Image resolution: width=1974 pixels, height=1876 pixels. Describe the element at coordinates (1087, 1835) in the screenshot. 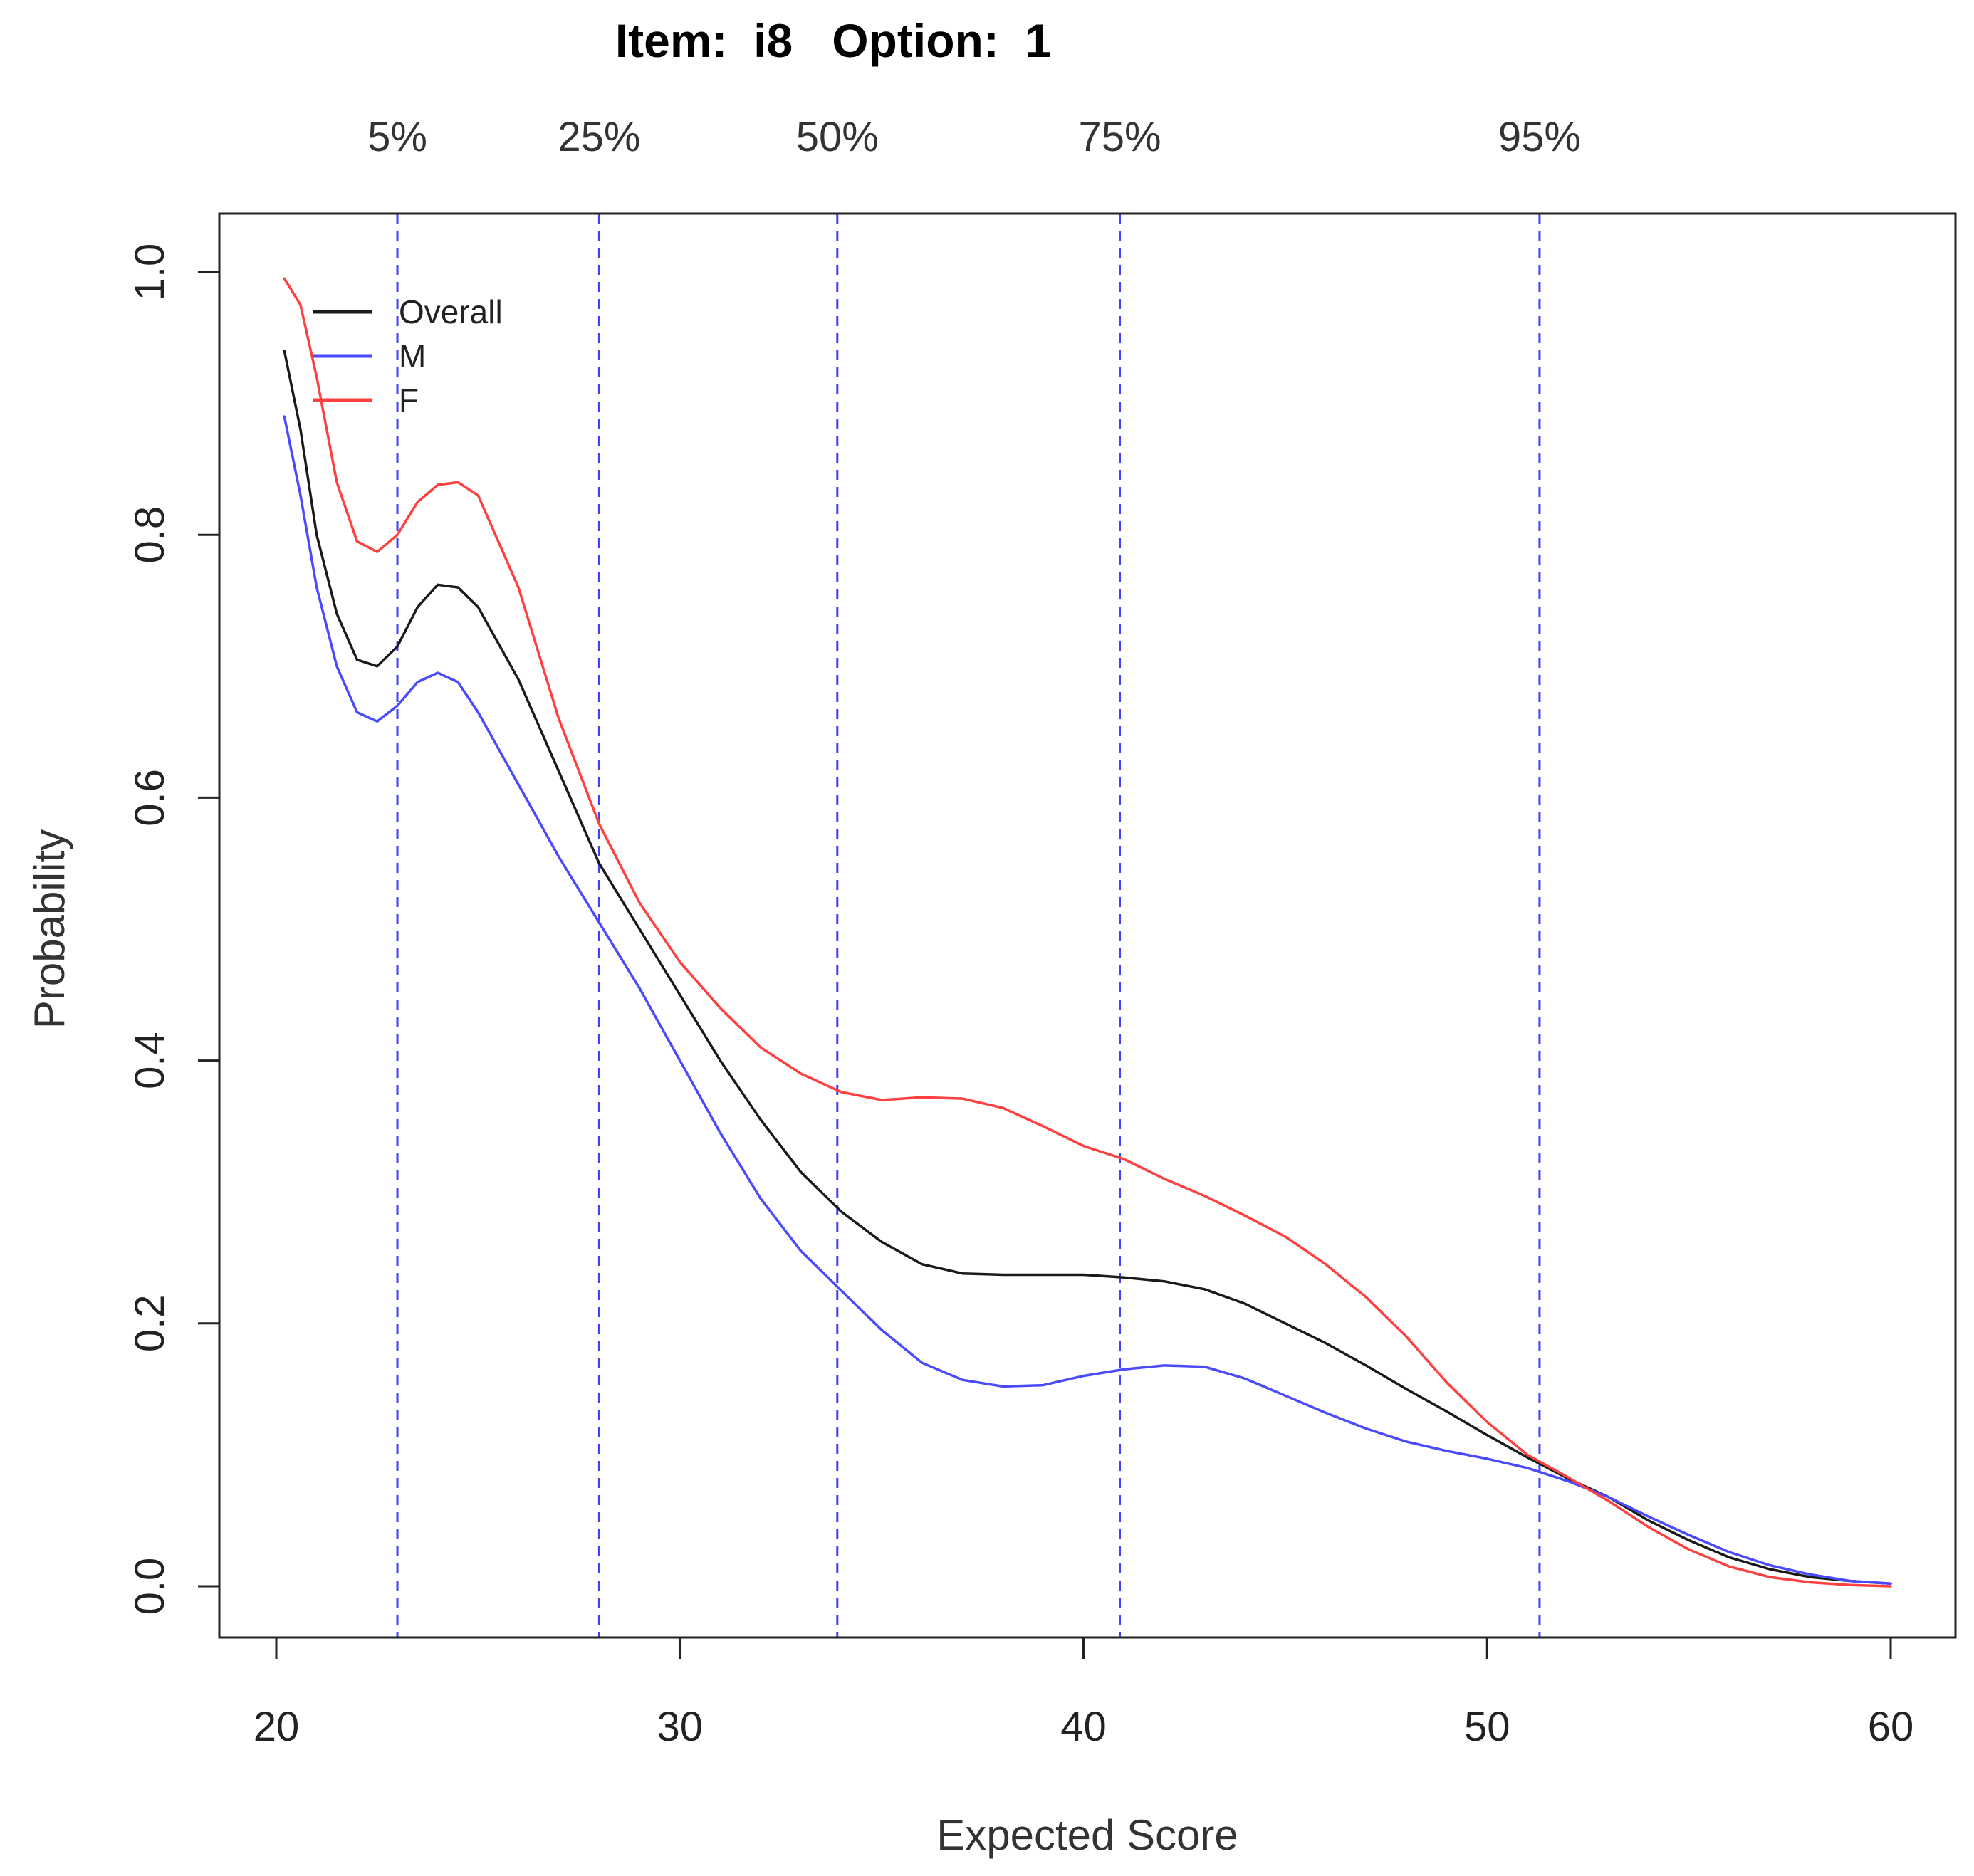

I see `x-axis-label: Expected Score` at that location.